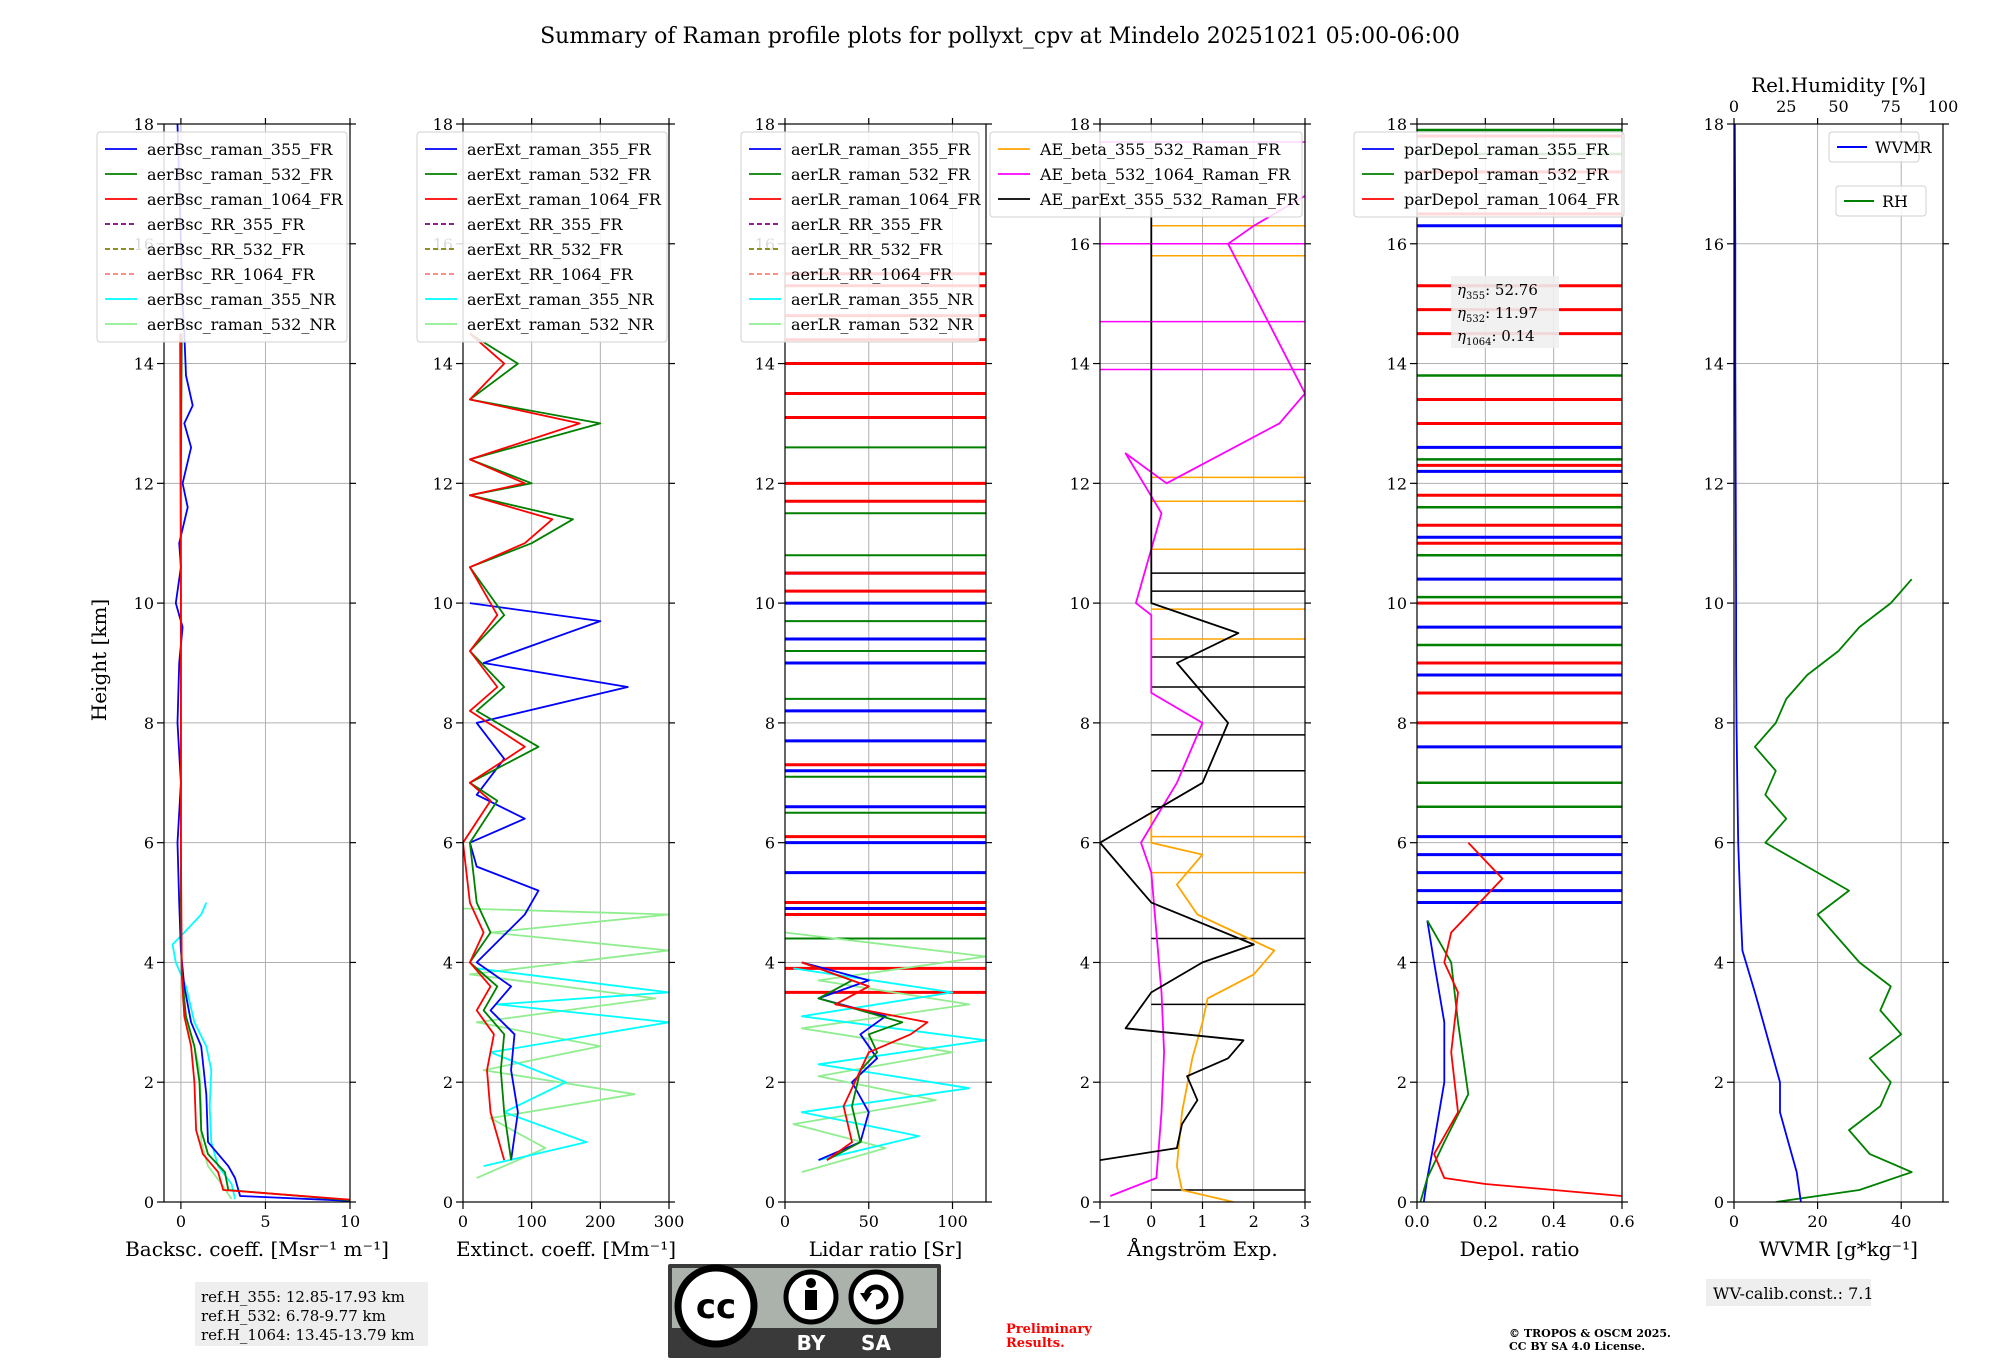  I want to click on legend-label: aerLR_raman_532_NR, so click(882, 324).